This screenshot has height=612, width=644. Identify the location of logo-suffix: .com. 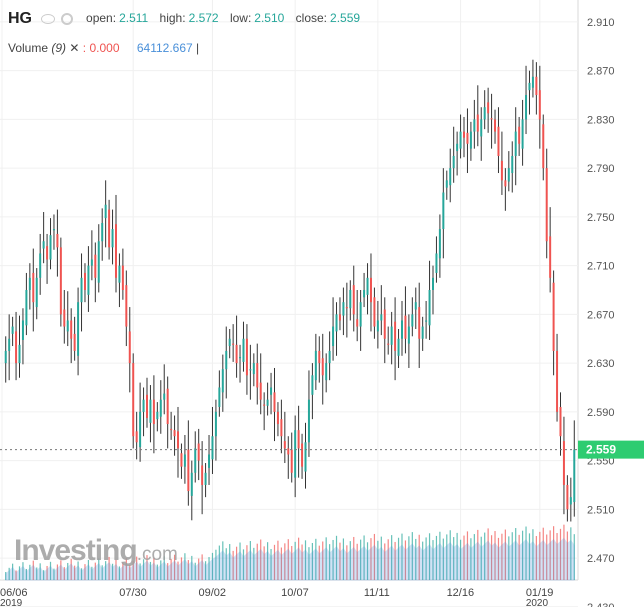
(157, 554).